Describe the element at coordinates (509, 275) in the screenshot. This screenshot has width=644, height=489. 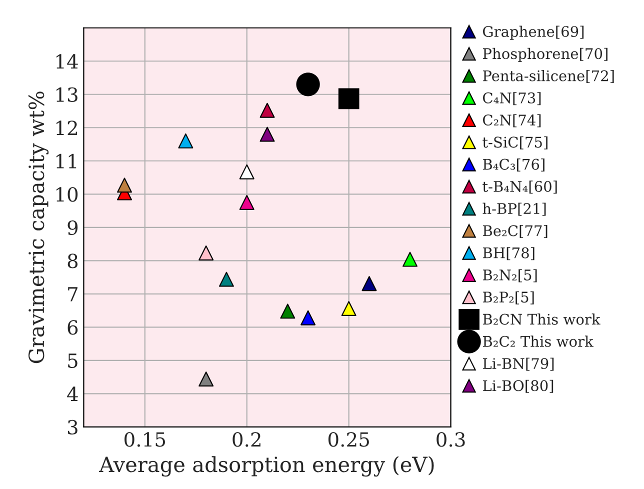
I see `legend-label: B₂N₂[5]` at that location.